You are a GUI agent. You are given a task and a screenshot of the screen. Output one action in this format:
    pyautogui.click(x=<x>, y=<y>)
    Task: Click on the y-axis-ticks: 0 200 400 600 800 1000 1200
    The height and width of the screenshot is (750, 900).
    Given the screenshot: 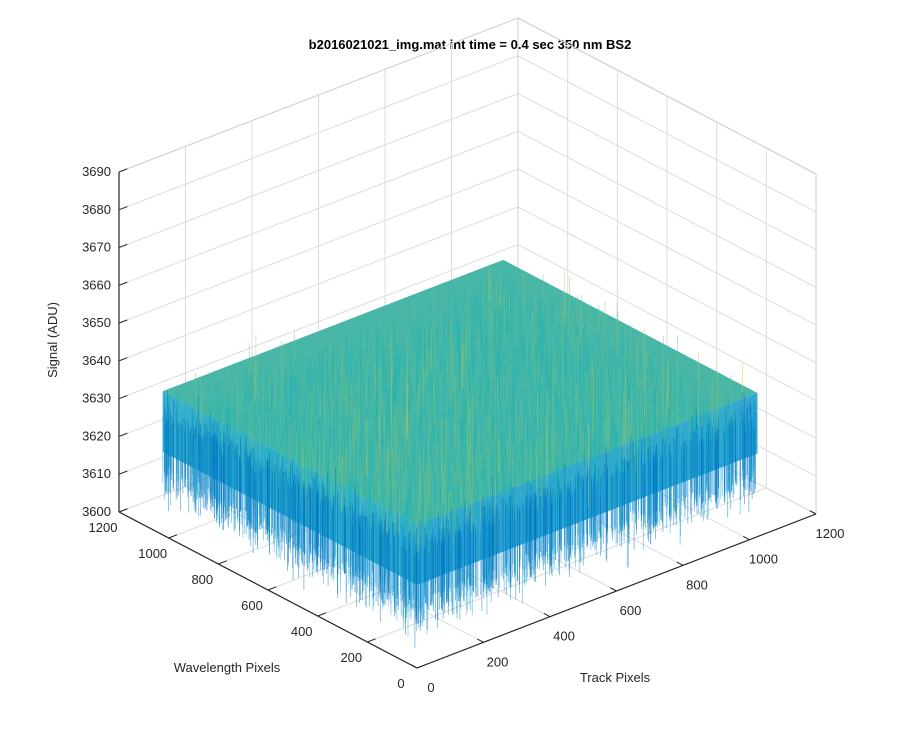 What is the action you would take?
    pyautogui.click(x=257, y=599)
    